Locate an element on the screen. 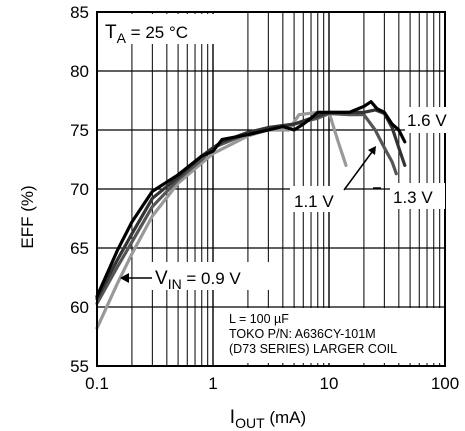 Image resolution: width=465 pixels, height=431 pixels. notes-background is located at coordinates (334, 335).